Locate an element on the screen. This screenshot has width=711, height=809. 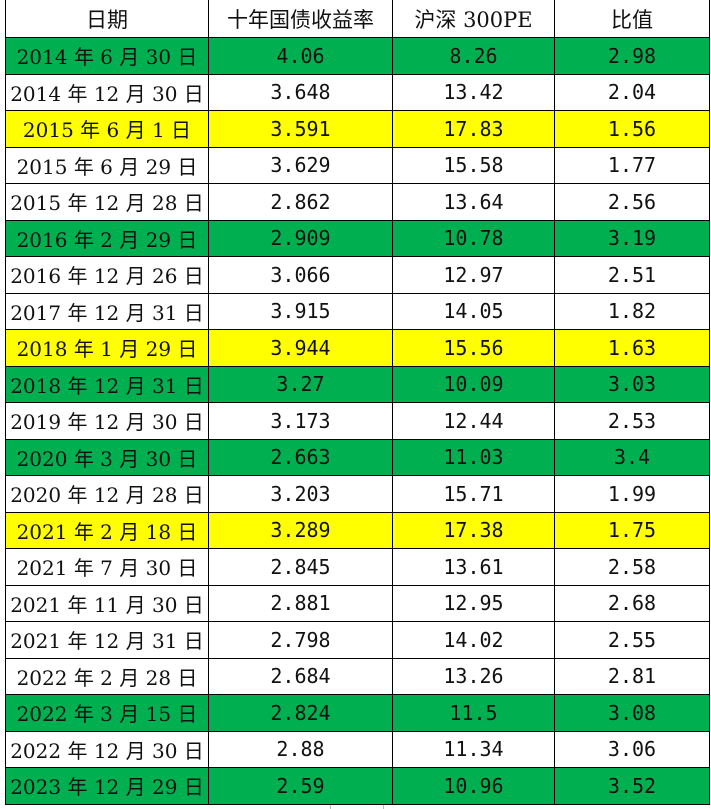
cell-pe: 12.95 is located at coordinates (473, 603).